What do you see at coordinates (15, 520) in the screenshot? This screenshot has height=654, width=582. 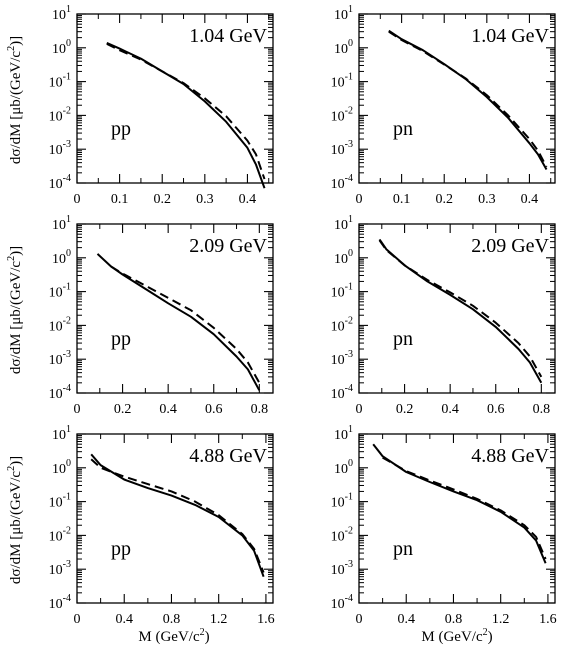 I see `y-axis-title-row-3: dσ/dM [μb/(GeV/c2)]` at bounding box center [15, 520].